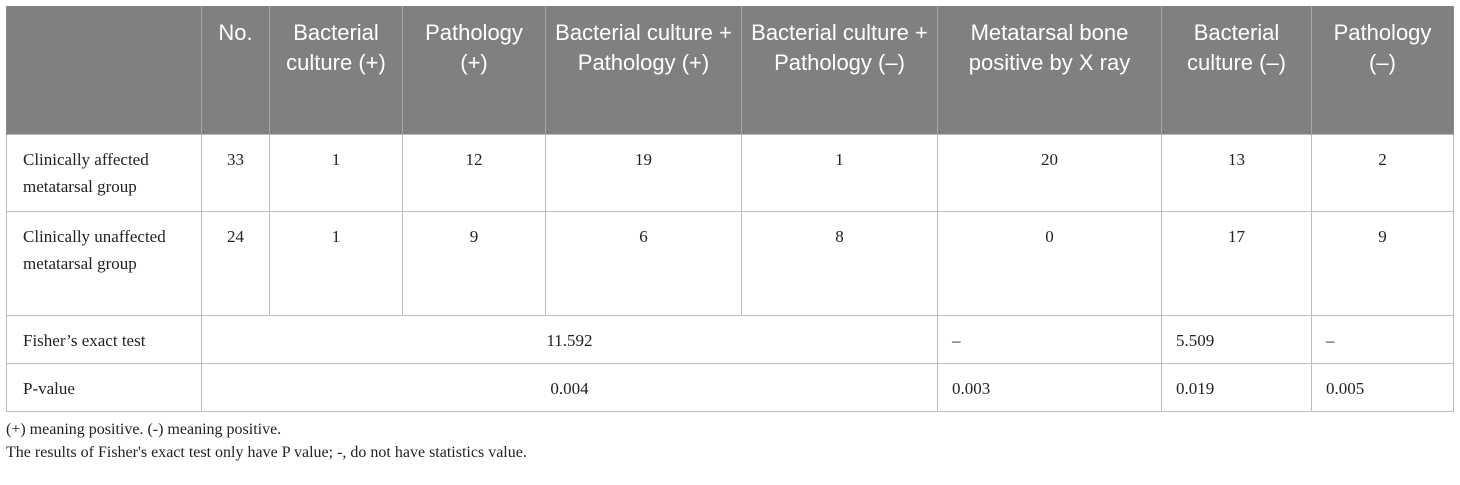 Image resolution: width=1460 pixels, height=485 pixels. Describe the element at coordinates (1236, 339) in the screenshot. I see `fisher-bacterial-negative-value: 5.509` at that location.